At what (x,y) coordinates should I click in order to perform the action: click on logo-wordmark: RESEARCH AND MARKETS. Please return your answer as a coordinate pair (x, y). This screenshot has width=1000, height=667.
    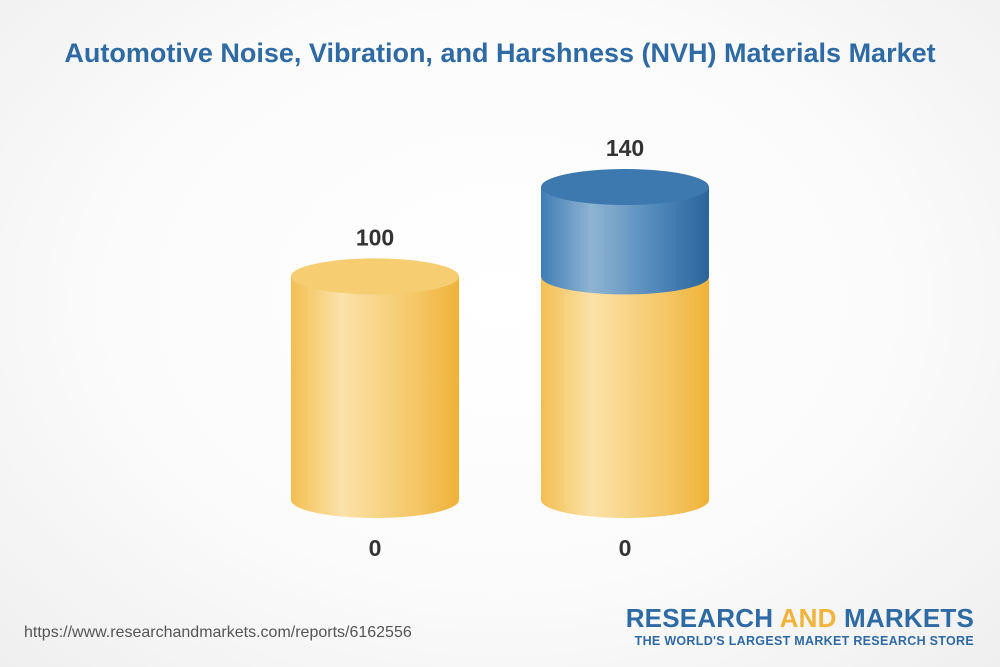
    Looking at the image, I should click on (800, 618).